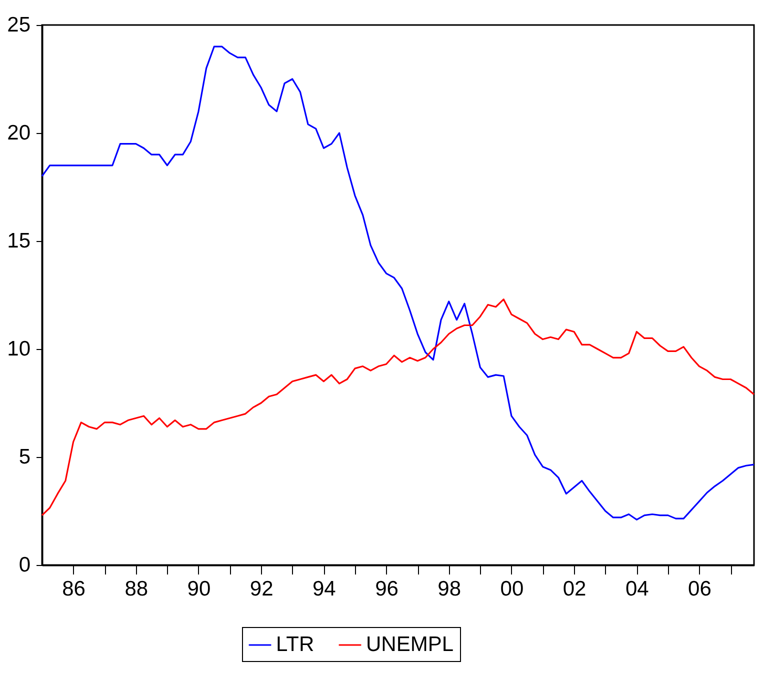 Image resolution: width=774 pixels, height=682 pixels. I want to click on y-tick-label: 5, so click(24, 457).